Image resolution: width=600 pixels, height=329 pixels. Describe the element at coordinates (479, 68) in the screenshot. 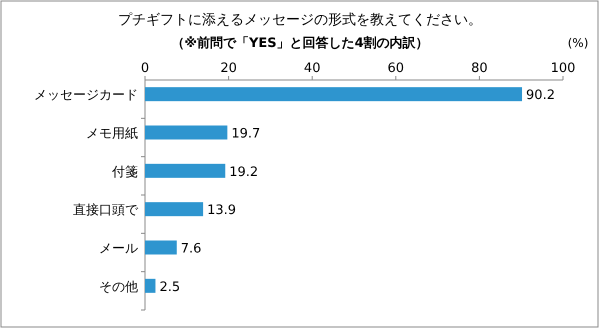

I see `x-tick-label: 80` at that location.